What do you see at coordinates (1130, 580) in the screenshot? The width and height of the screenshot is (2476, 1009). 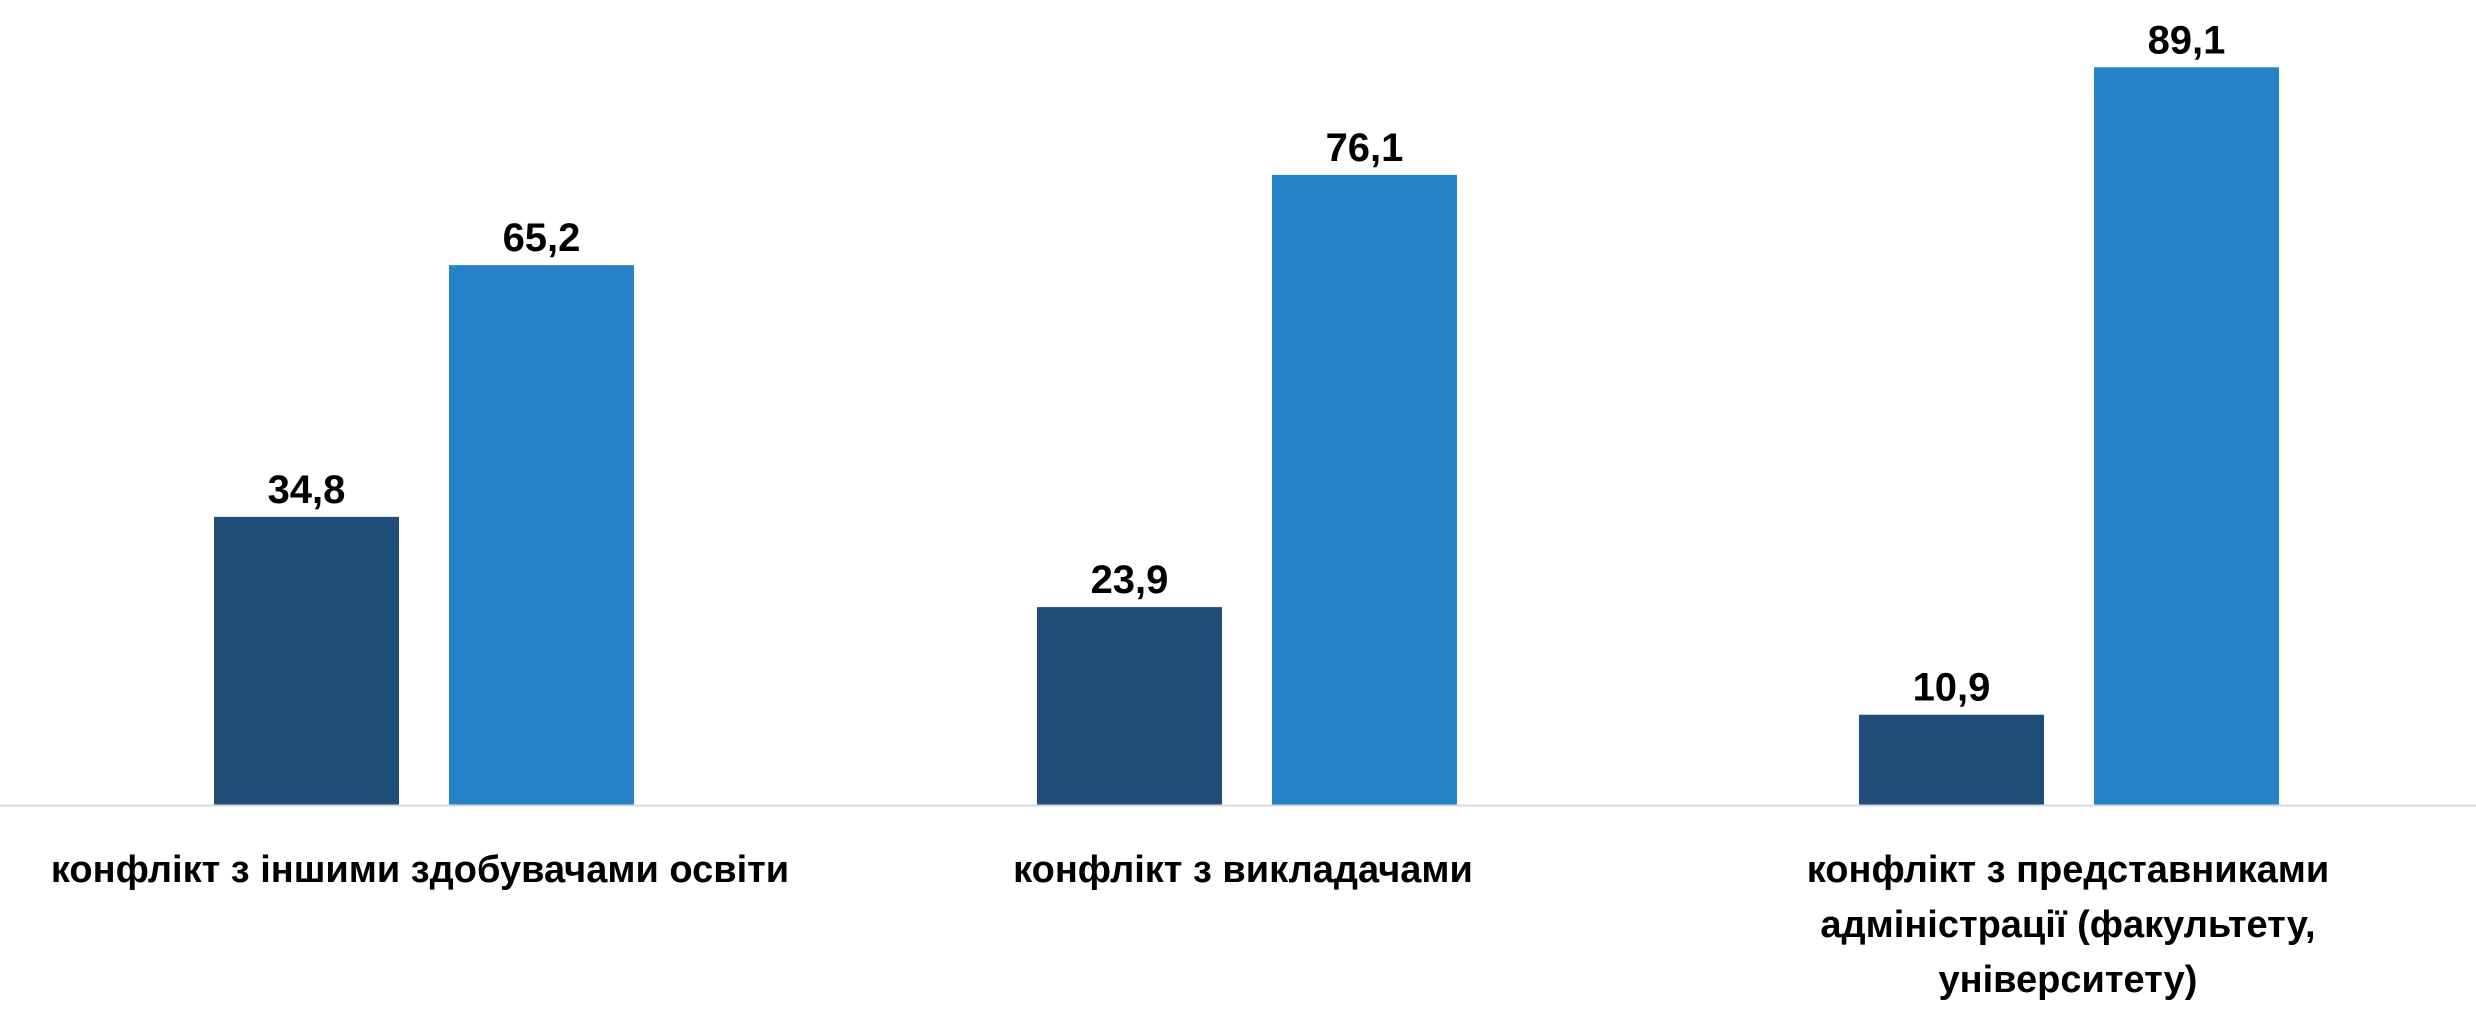 I see `data-label-1-2: 23,9` at bounding box center [1130, 580].